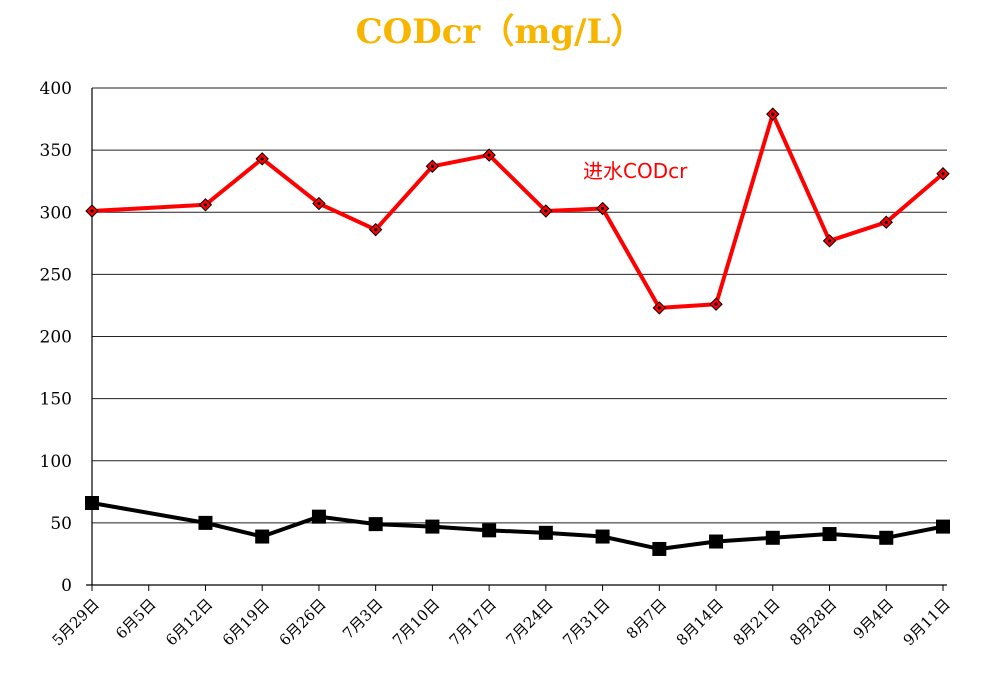 This screenshot has width=1000, height=686. Describe the element at coordinates (586, 622) in the screenshot. I see `x-tick-label: 7月31日` at that location.